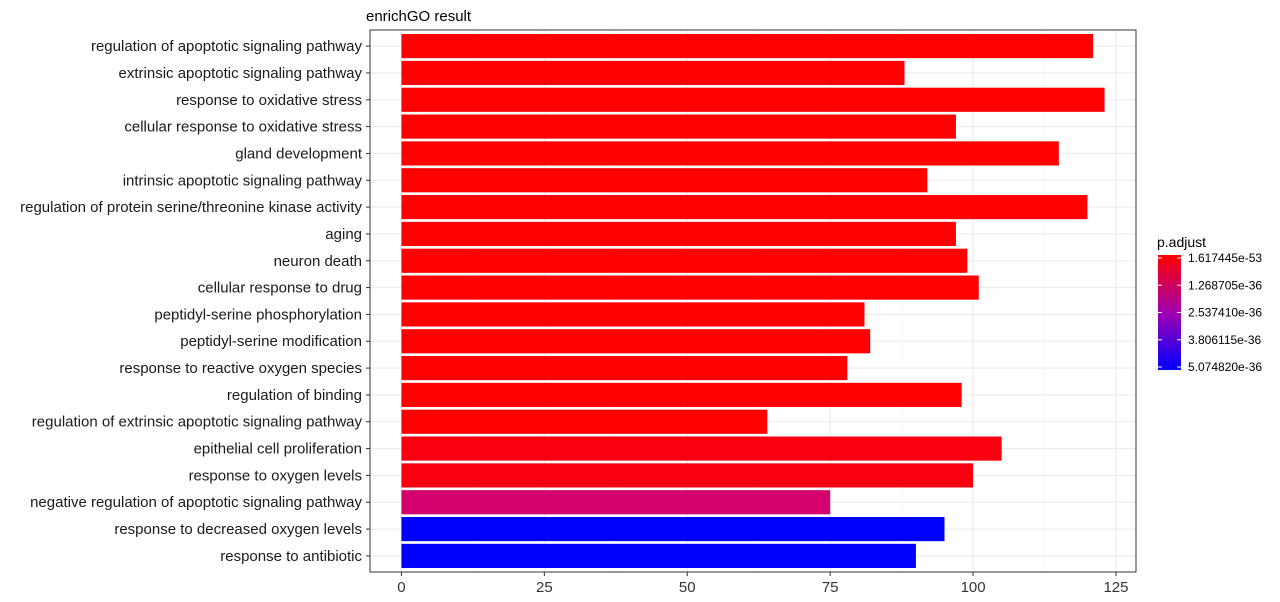 The image size is (1280, 602). I want to click on y-tick-label: aging, so click(343, 234).